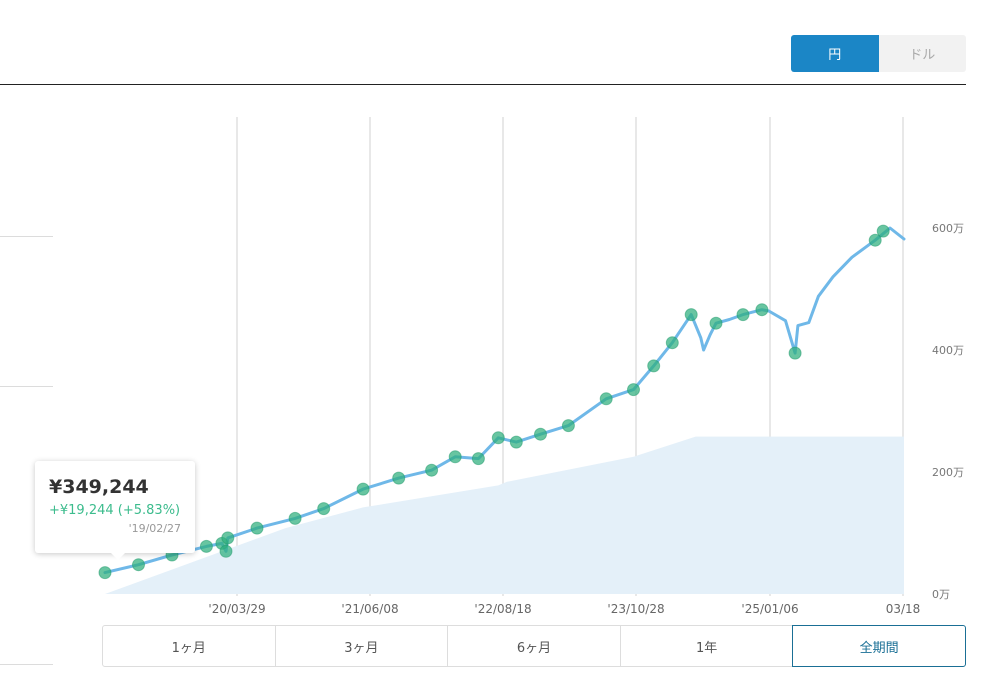 Image resolution: width=1003 pixels, height=689 pixels. What do you see at coordinates (941, 594) in the screenshot?
I see `y-tick-label: 0万` at bounding box center [941, 594].